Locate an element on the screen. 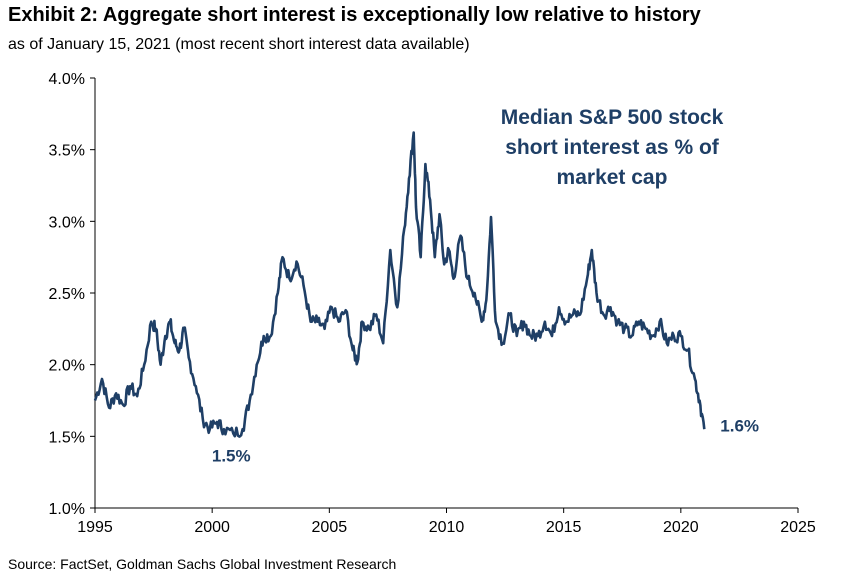  x-tick-label: 2010 is located at coordinates (447, 527).